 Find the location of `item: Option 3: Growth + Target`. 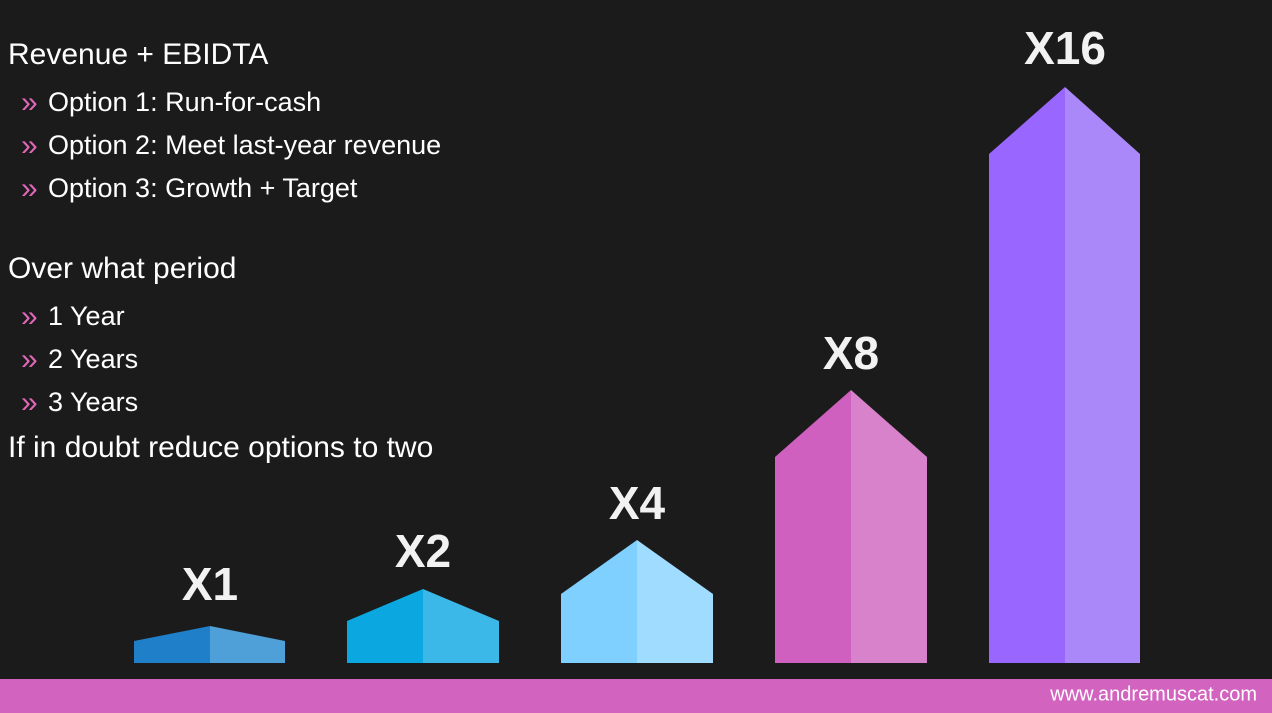

item: Option 3: Growth + Target is located at coordinates (203, 188).